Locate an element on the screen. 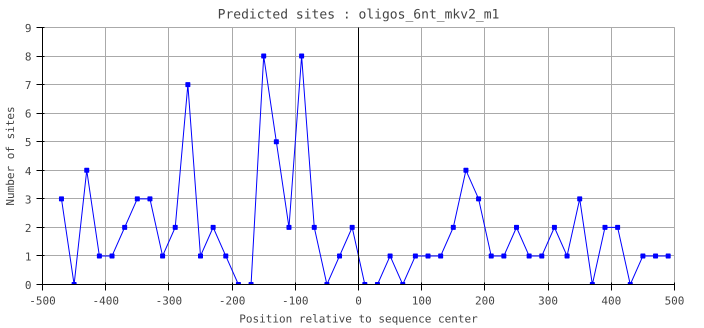 The image size is (704, 328). y-tick-label: 0 is located at coordinates (28, 285).